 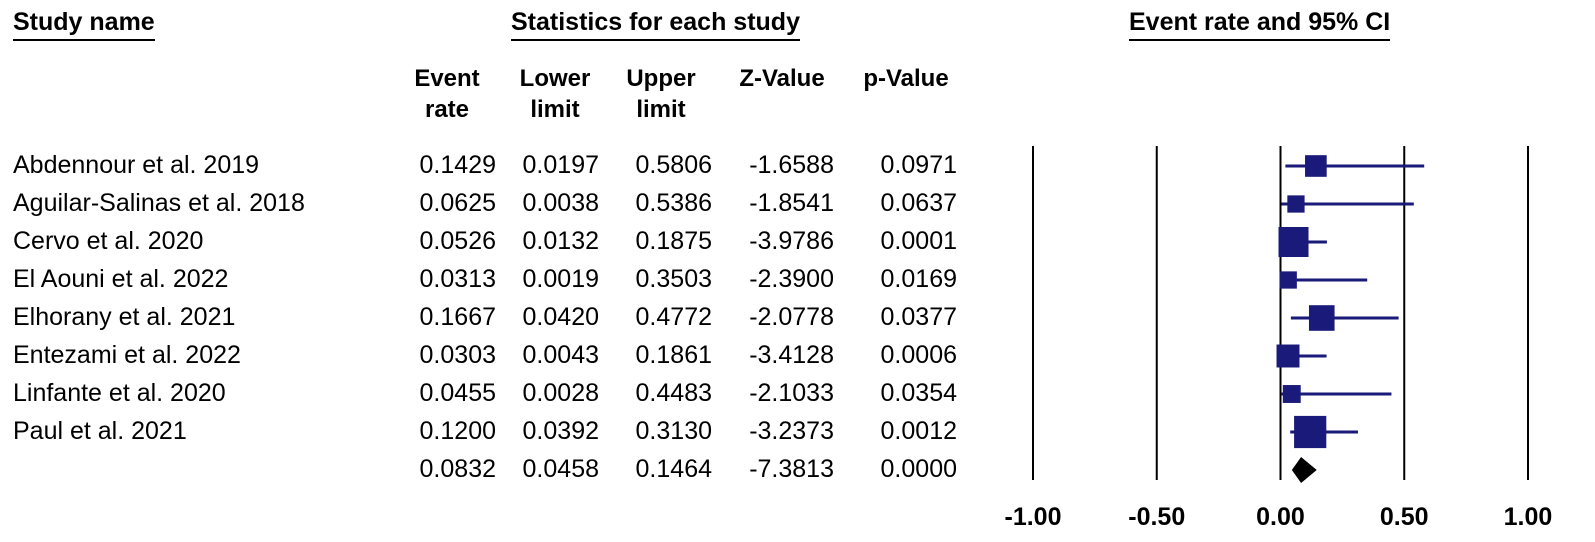 I want to click on col-upper-limit-line1: Upper, so click(x=661, y=78).